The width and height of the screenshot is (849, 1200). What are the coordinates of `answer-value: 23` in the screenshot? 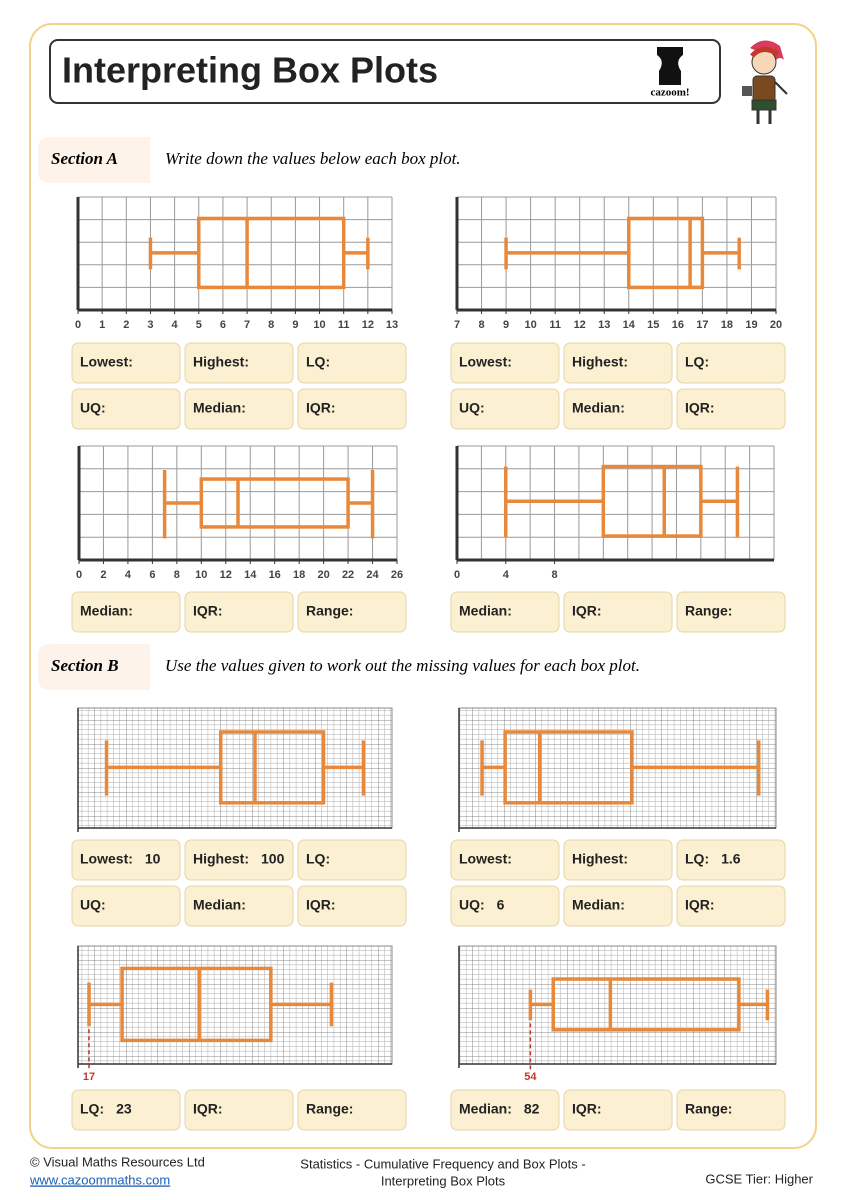 It's located at (124, 1109).